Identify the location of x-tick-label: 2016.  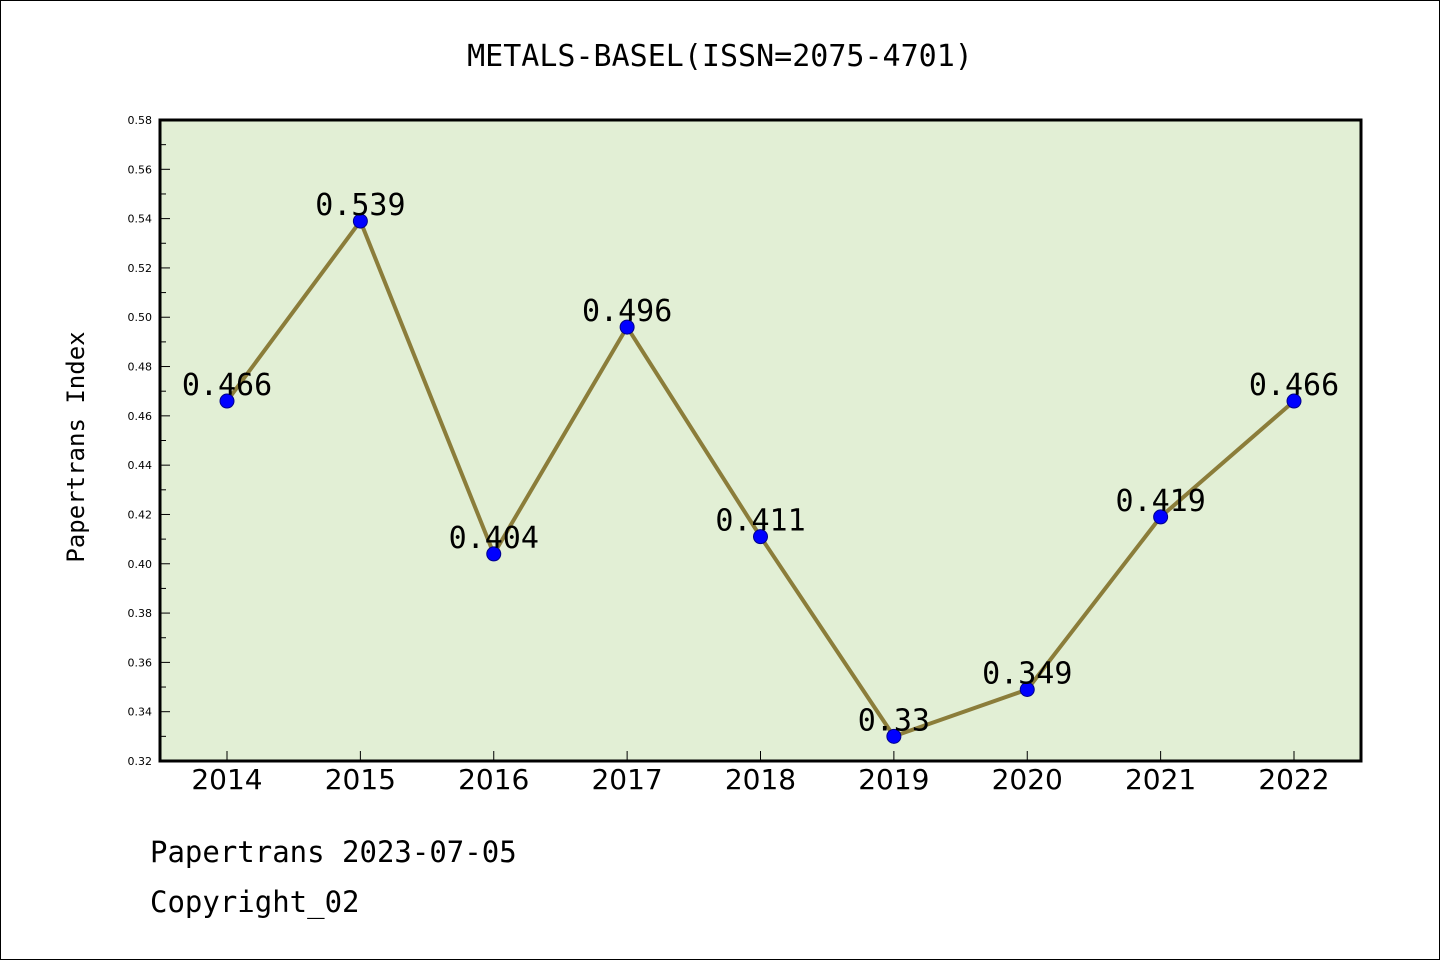
(493, 779).